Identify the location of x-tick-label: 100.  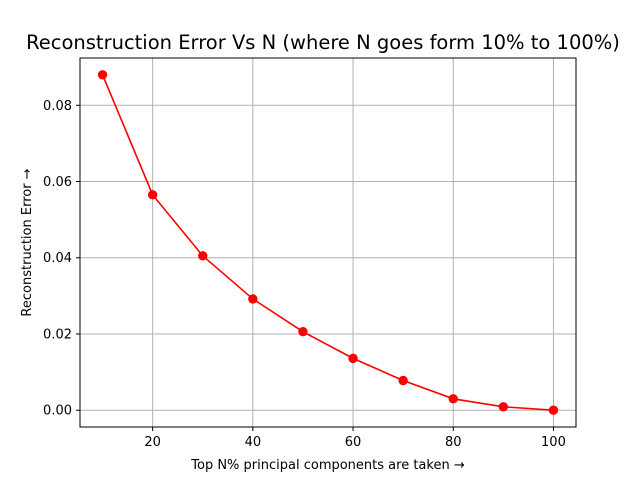
(553, 442).